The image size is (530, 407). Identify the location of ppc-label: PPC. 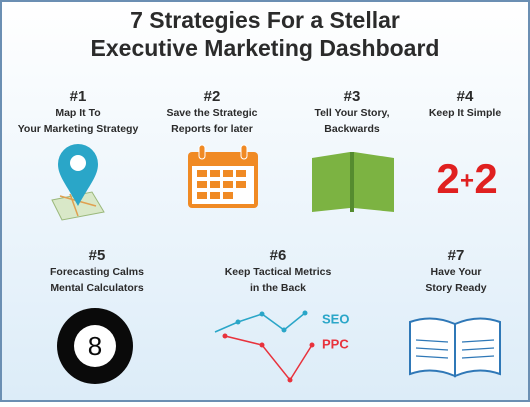
(335, 343).